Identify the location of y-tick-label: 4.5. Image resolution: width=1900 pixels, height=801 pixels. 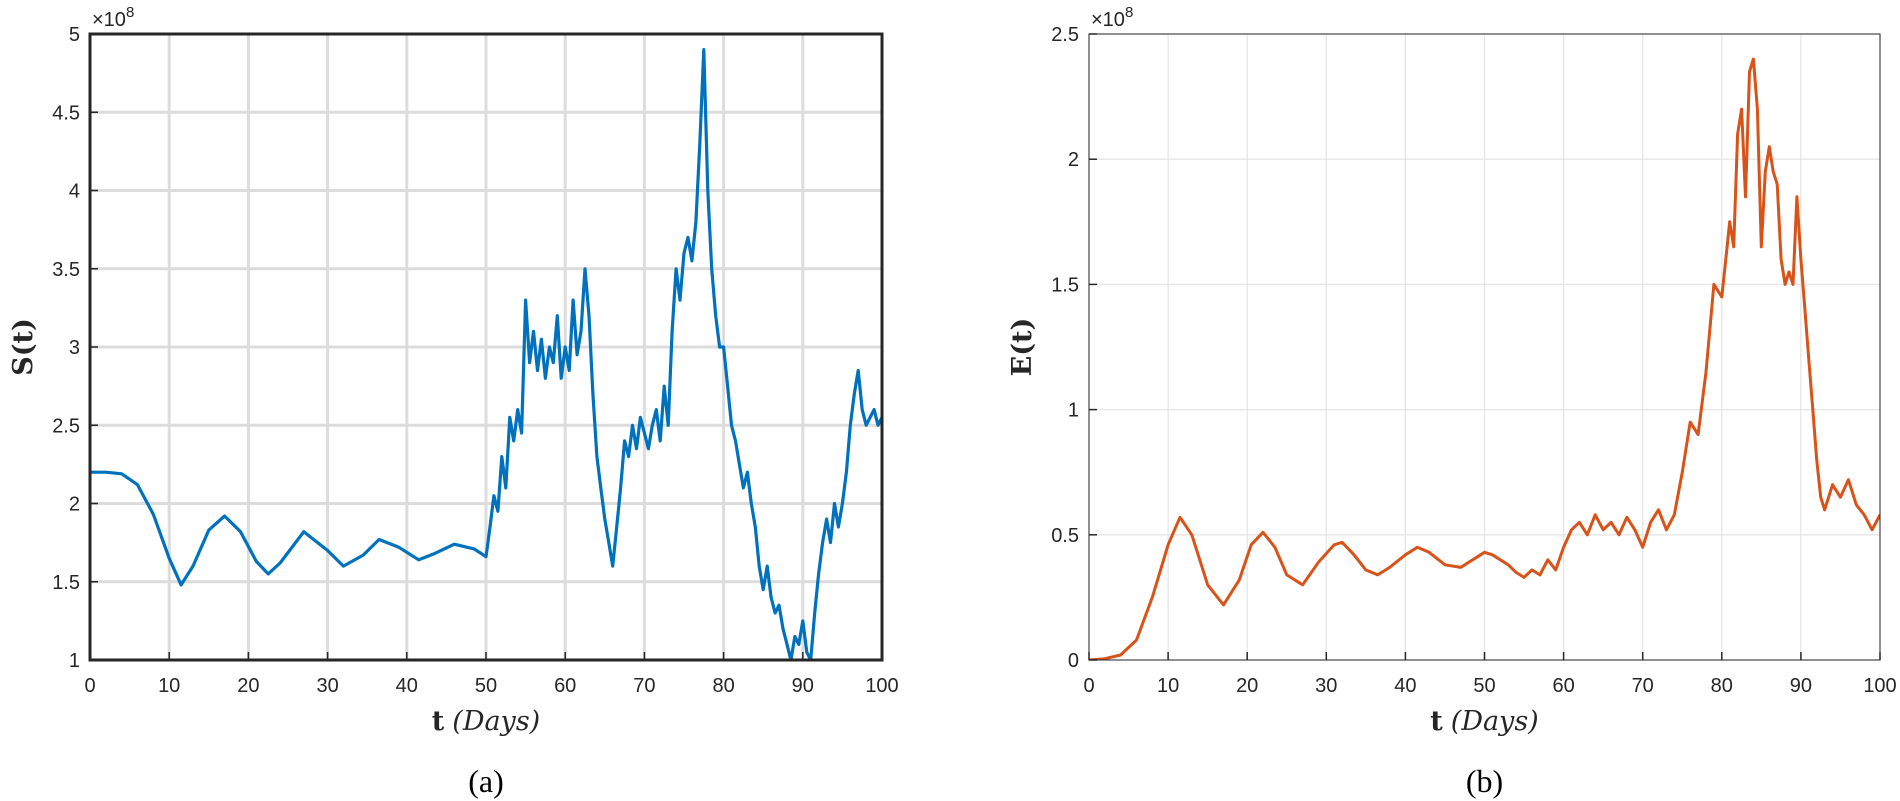
(66, 113).